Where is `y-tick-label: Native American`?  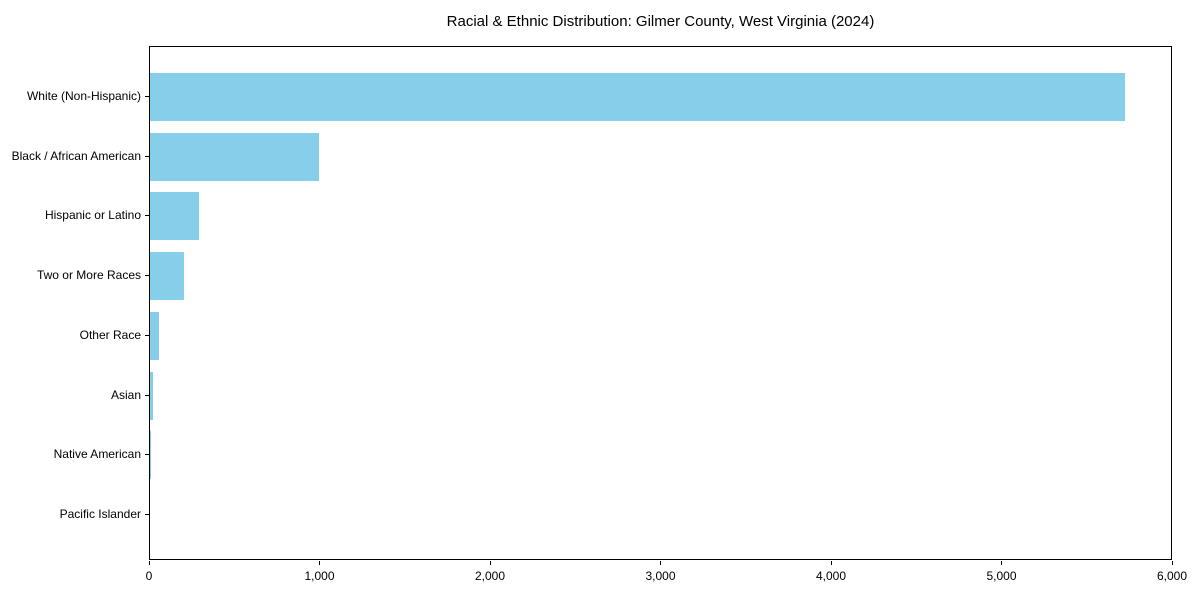
y-tick-label: Native American is located at coordinates (97, 454).